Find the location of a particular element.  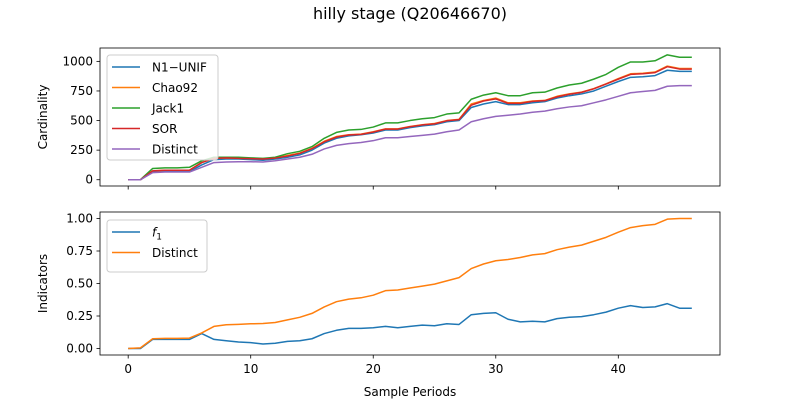

y-tick-label: 500 is located at coordinates (81, 121).